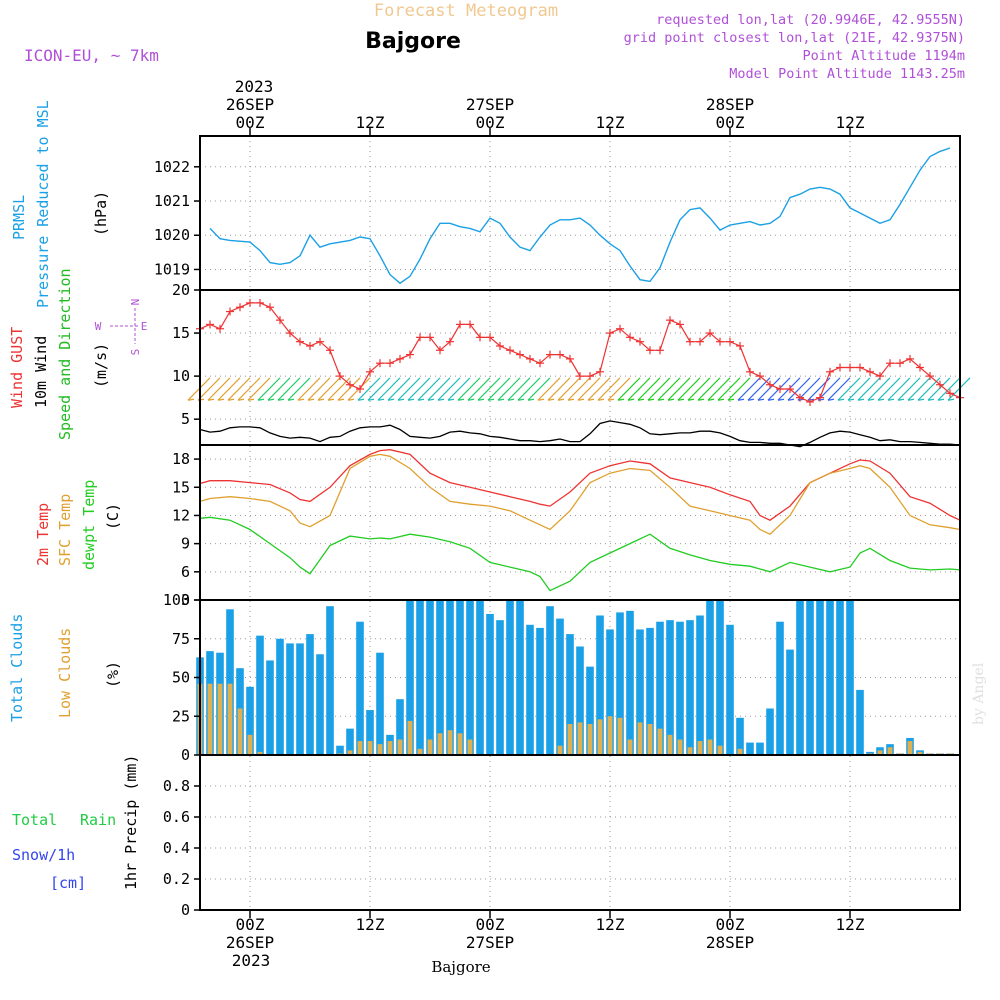  Describe the element at coordinates (580, 216) in the screenshot. I see `pressure-line` at that location.